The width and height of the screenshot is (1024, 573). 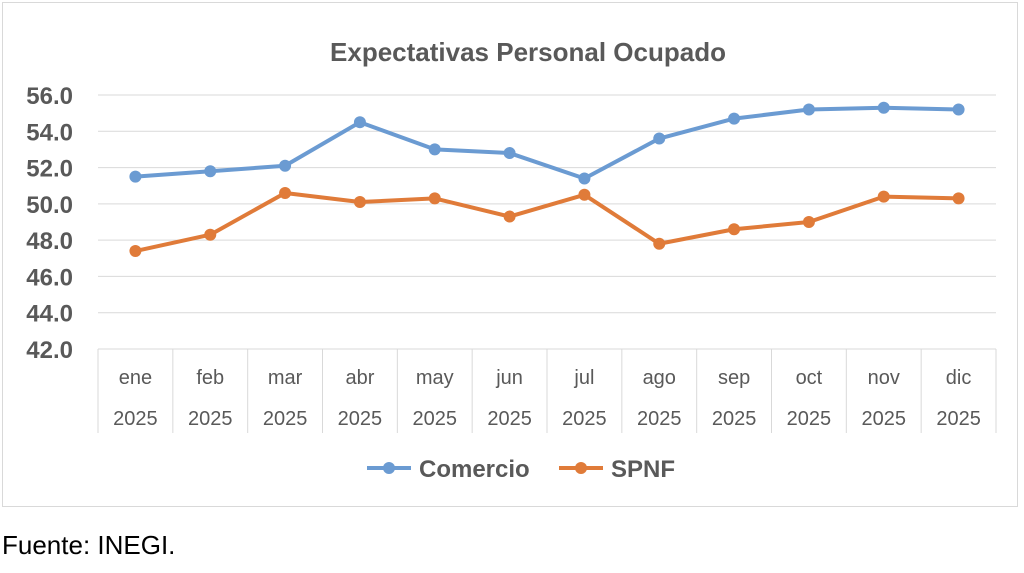 What do you see at coordinates (659, 378) in the screenshot?
I see `x-tick-label-month: ago` at bounding box center [659, 378].